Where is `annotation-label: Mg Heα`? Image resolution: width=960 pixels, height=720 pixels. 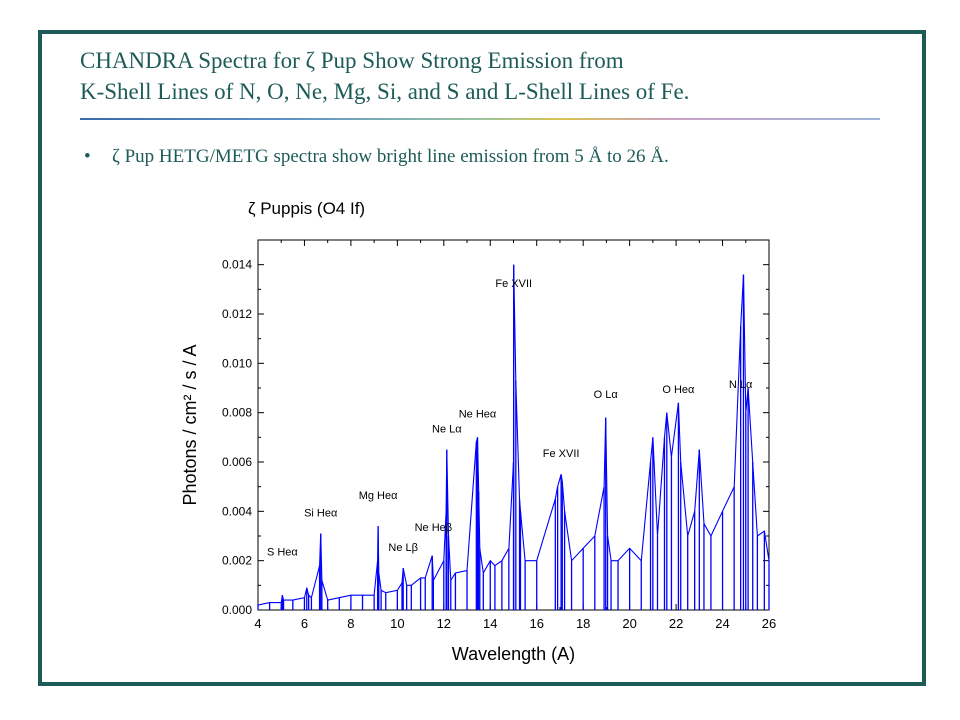
annotation-label: Mg Heα is located at coordinates (378, 496).